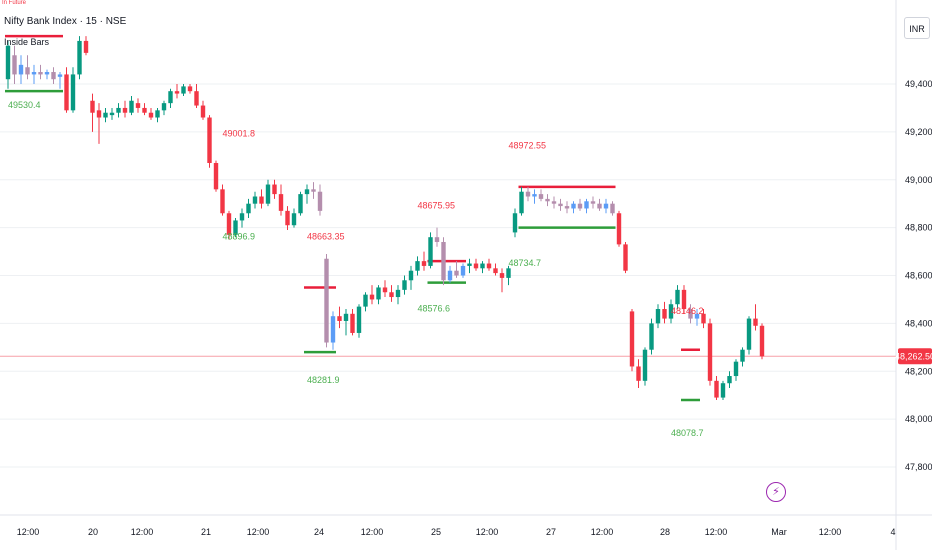  I want to click on current-price-label: 48,262.50, so click(913, 356).